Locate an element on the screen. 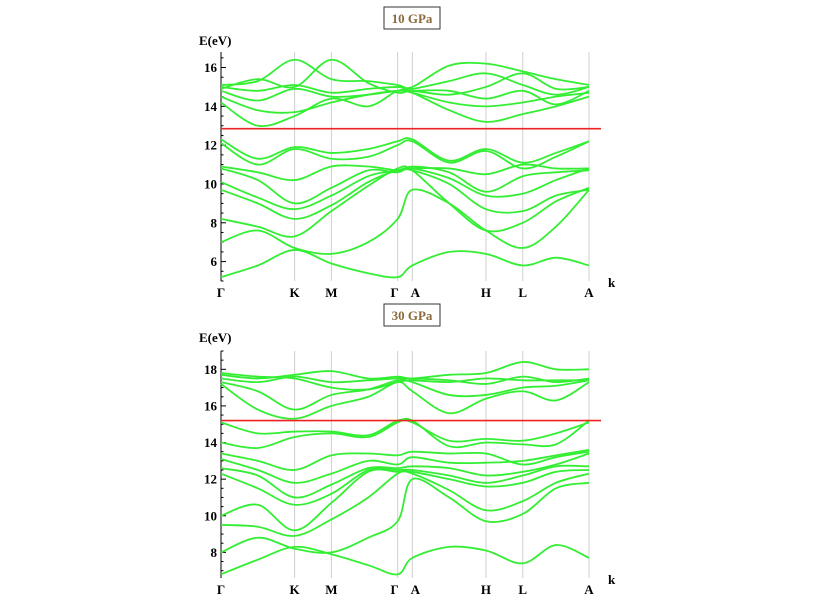  y-ticks: 6 8 10 12 14 16 is located at coordinates (215, 169).